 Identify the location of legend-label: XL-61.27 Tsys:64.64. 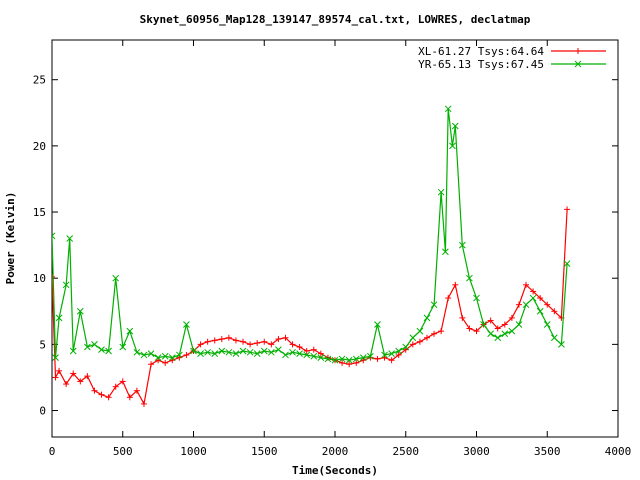
(481, 51).